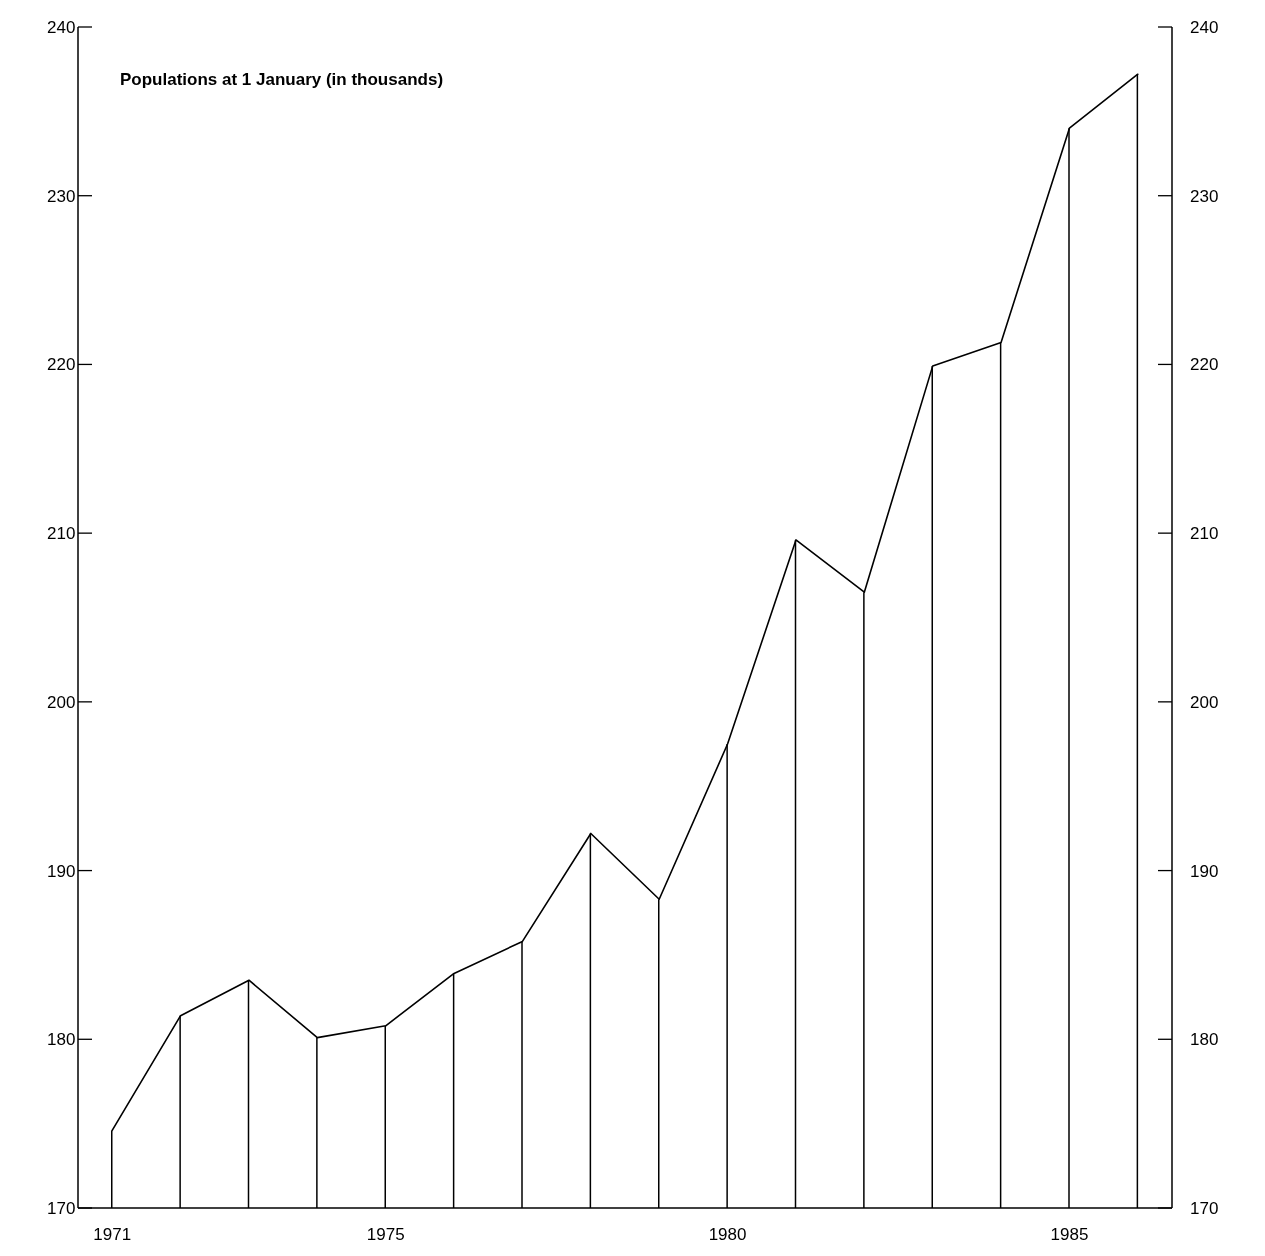 The height and width of the screenshot is (1256, 1265). I want to click on y-tick-label: 220, so click(61, 365).